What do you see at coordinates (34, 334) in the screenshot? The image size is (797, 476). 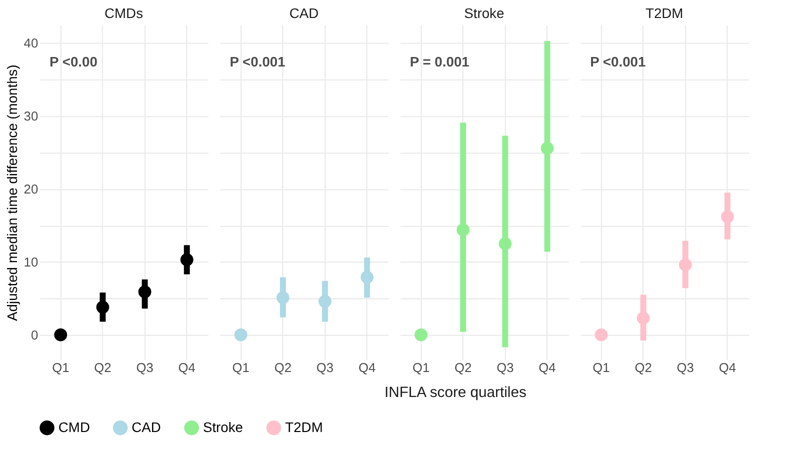 I see `y-tick-label: 0` at bounding box center [34, 334].